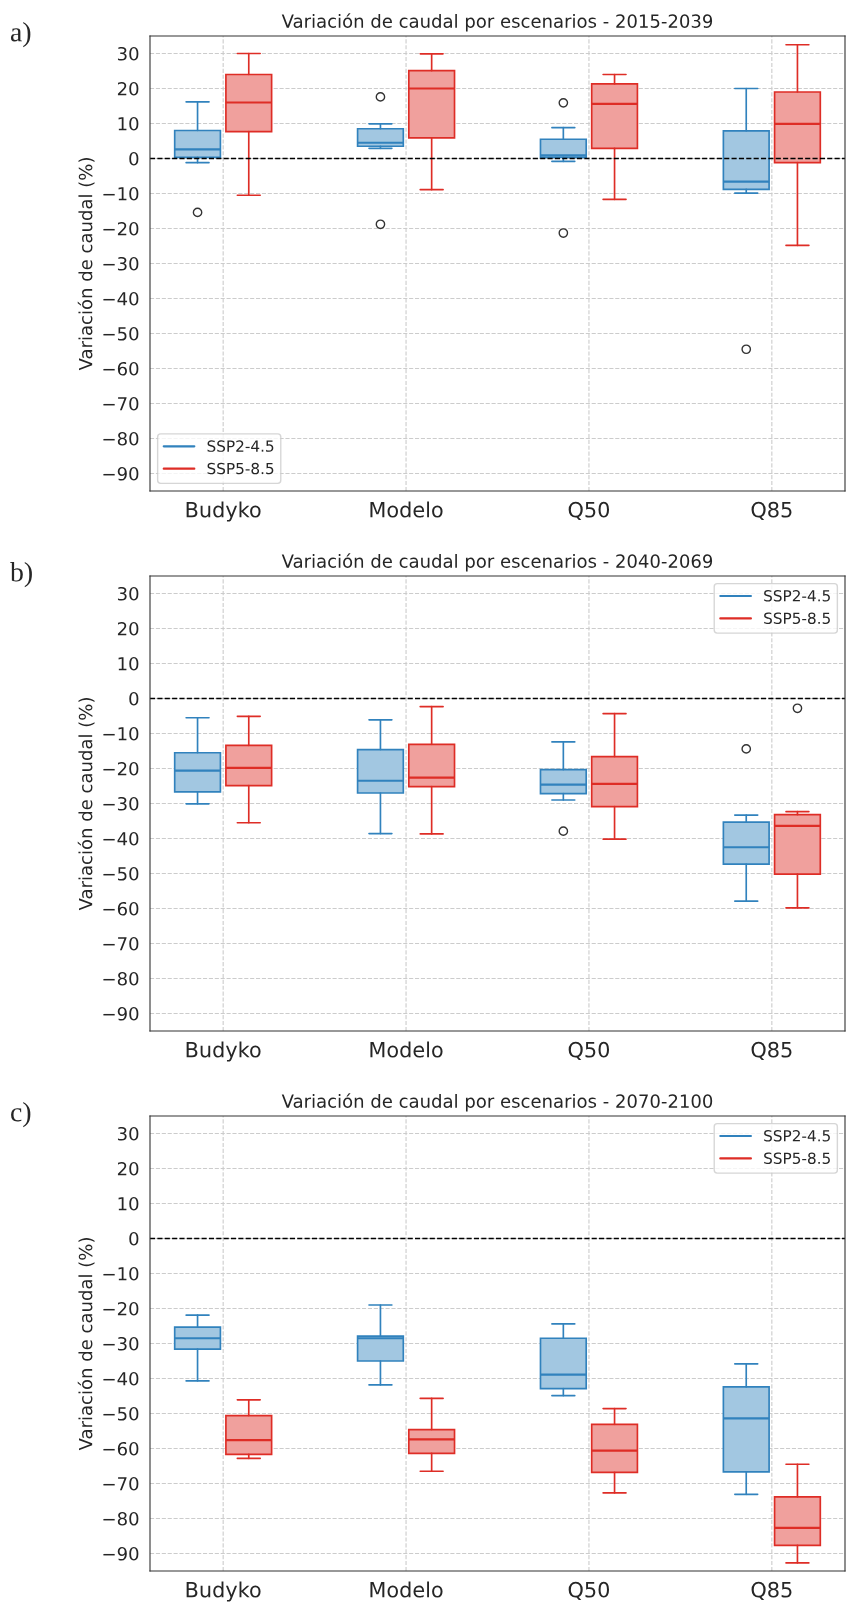  Describe the element at coordinates (21, 575) in the screenshot. I see `text: b)` at that location.